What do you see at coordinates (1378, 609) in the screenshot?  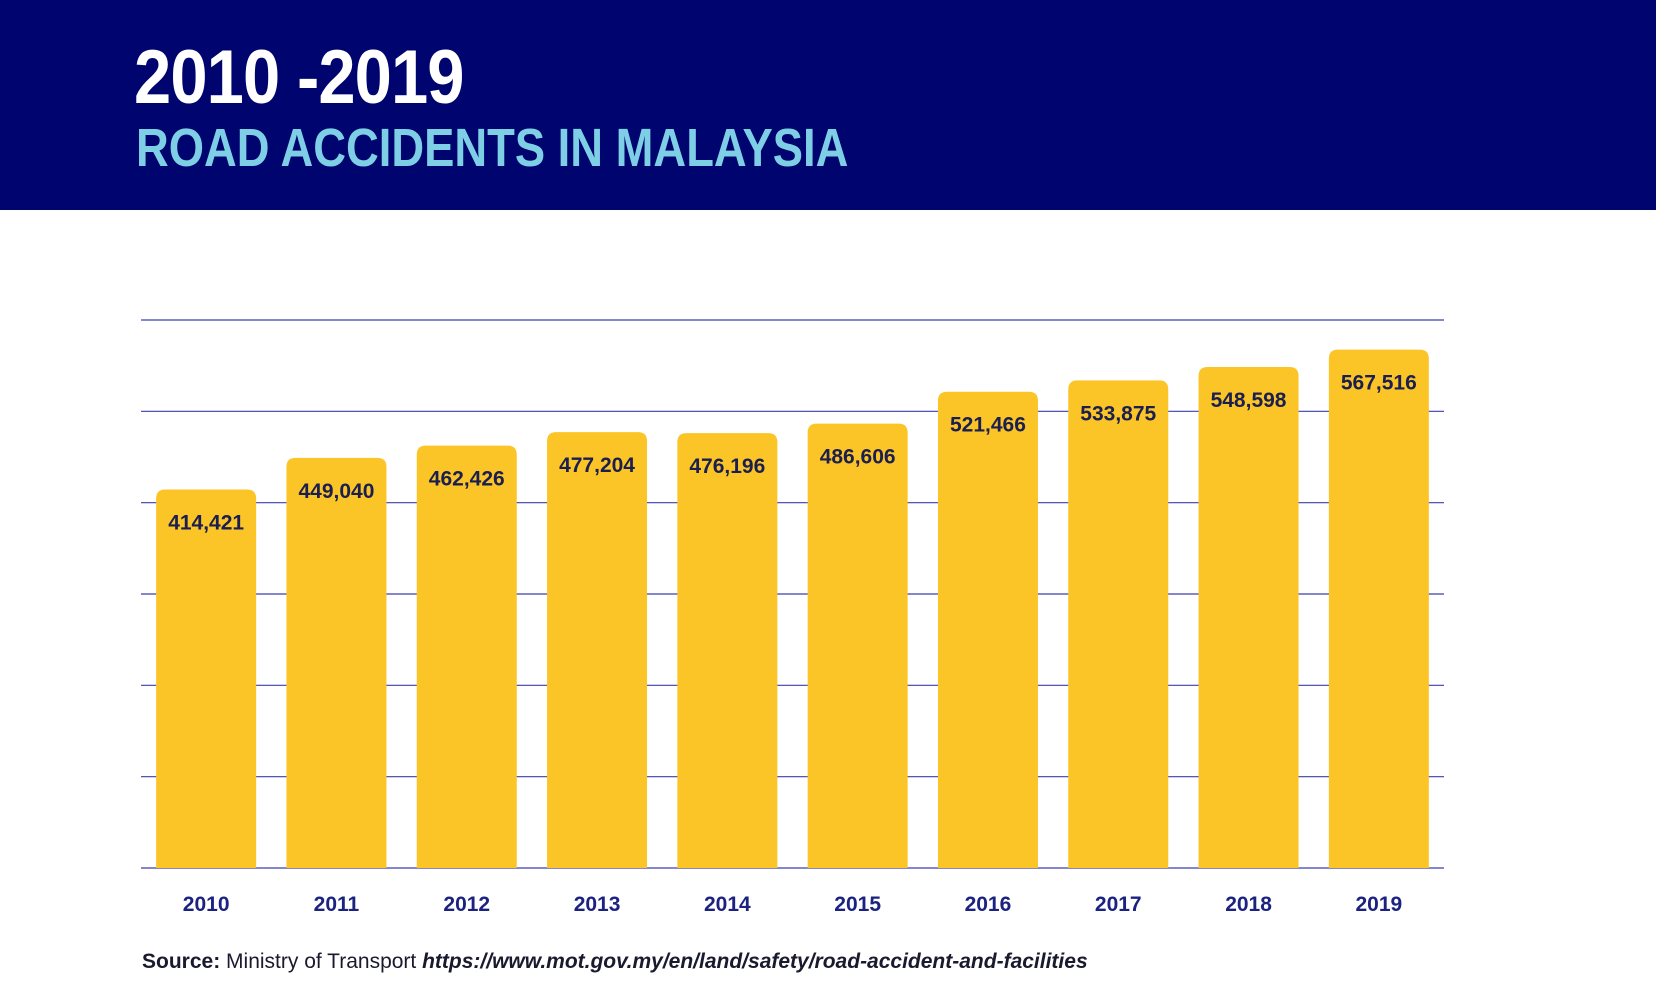 I see `bar-2019` at bounding box center [1378, 609].